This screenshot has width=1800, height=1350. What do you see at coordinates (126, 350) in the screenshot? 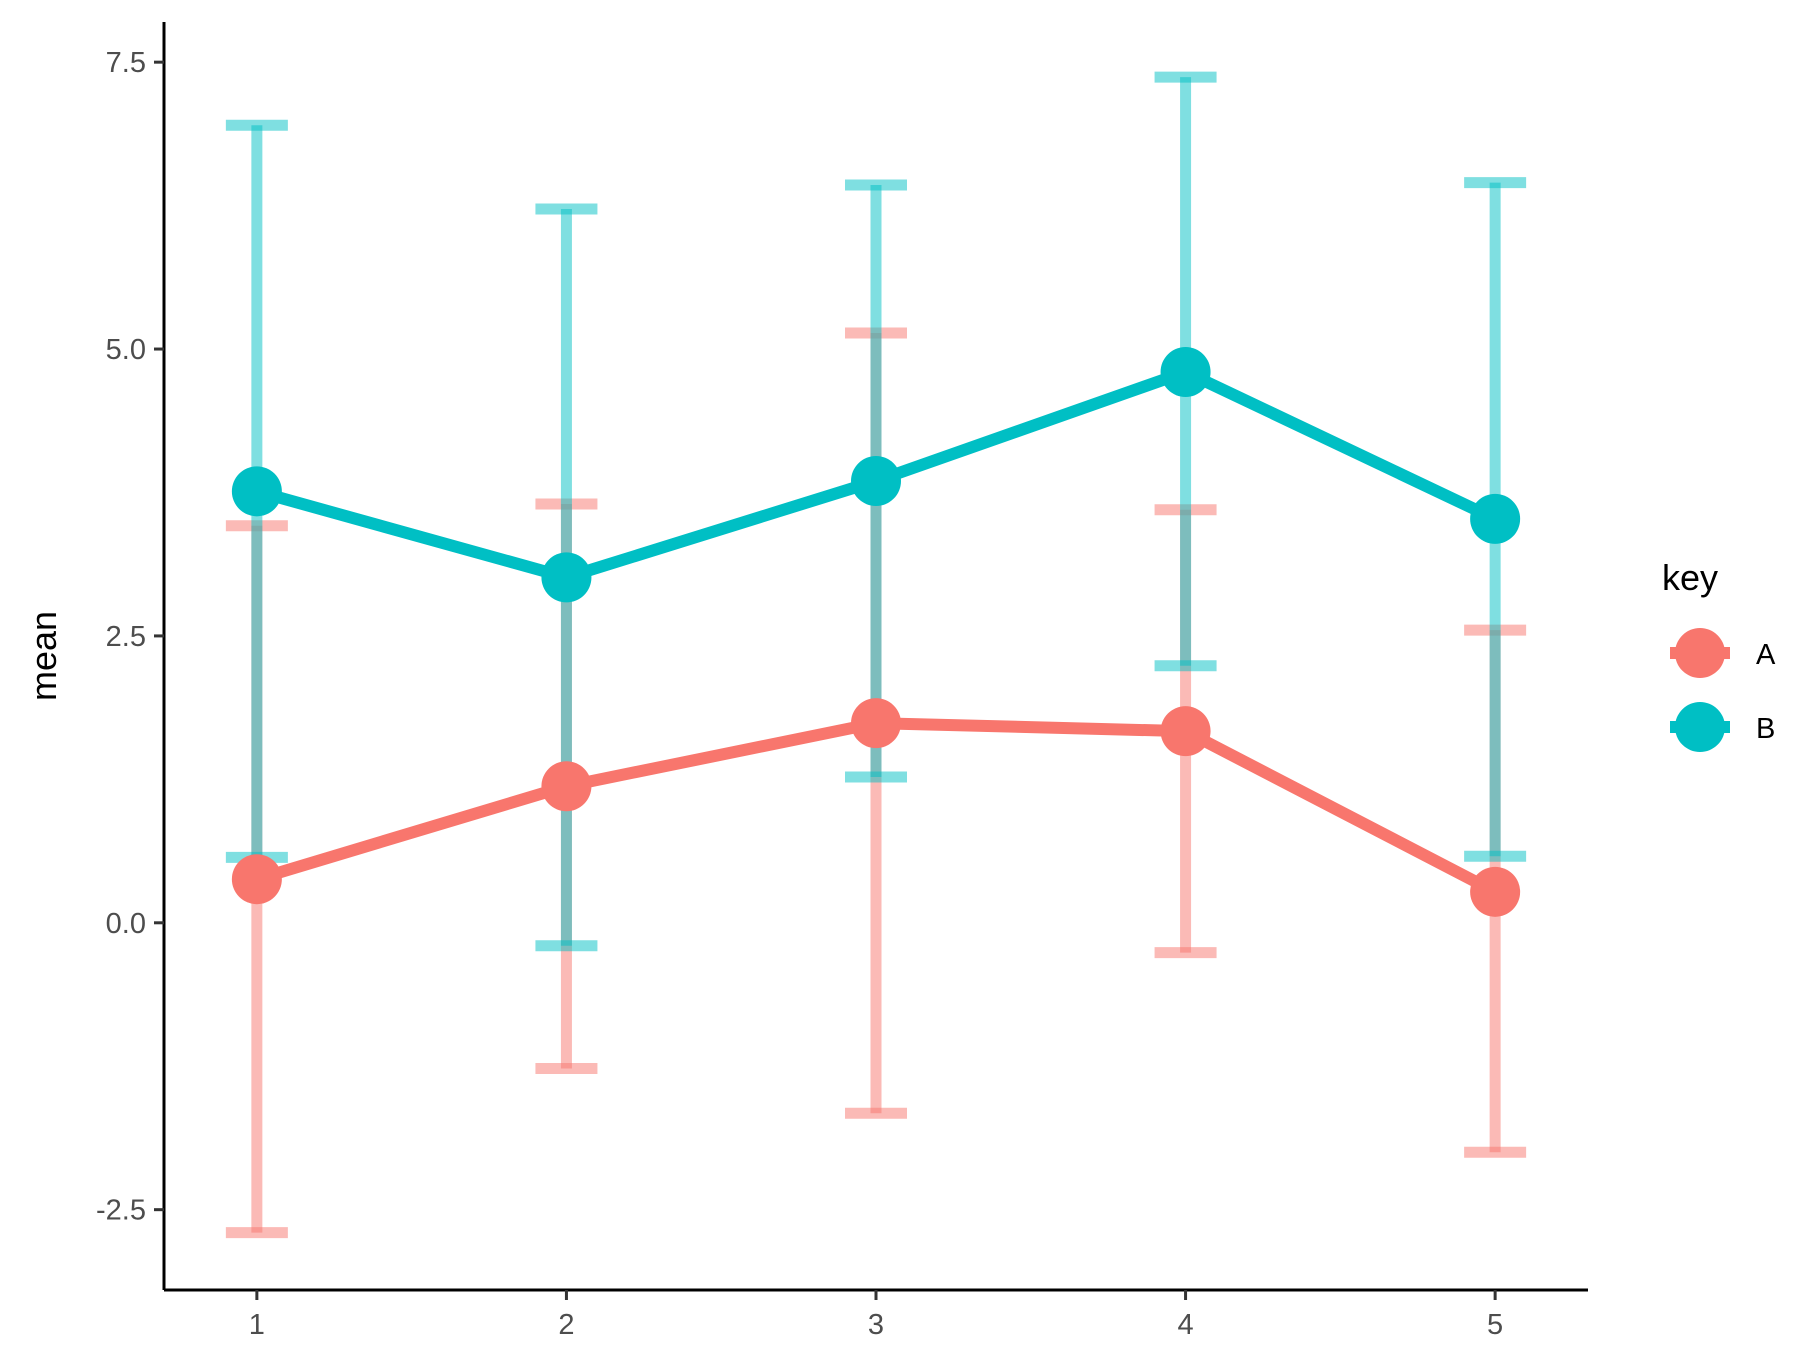
I see `y-tick-label: 5.0` at bounding box center [126, 350].